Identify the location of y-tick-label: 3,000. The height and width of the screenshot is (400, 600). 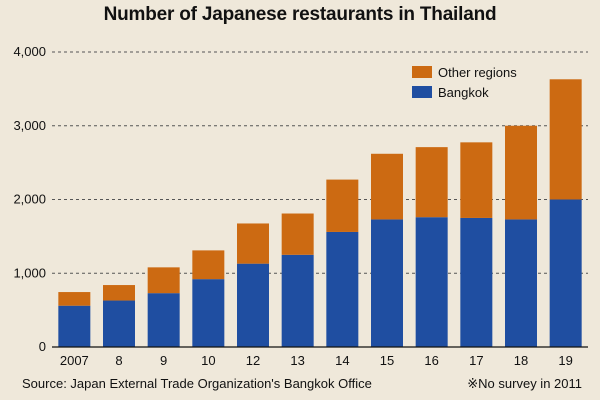
(29, 125).